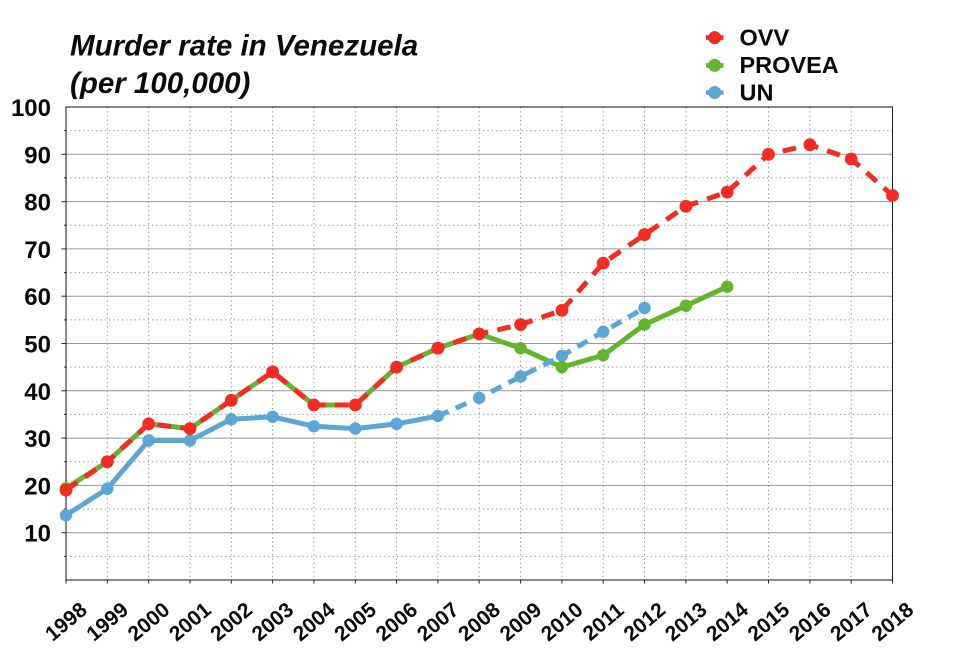 The width and height of the screenshot is (960, 667). What do you see at coordinates (37, 534) in the screenshot?
I see `svg-text: 10` at bounding box center [37, 534].